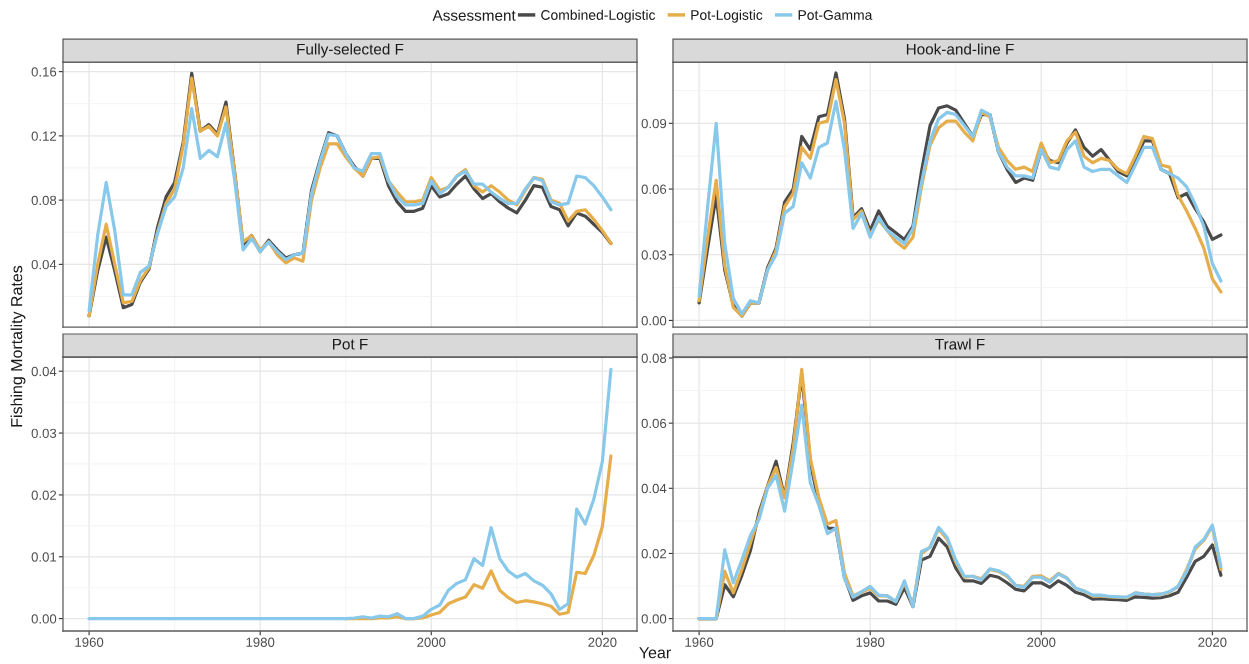  What do you see at coordinates (960, 344) in the screenshot?
I see `chart-title: Trawl F` at bounding box center [960, 344].